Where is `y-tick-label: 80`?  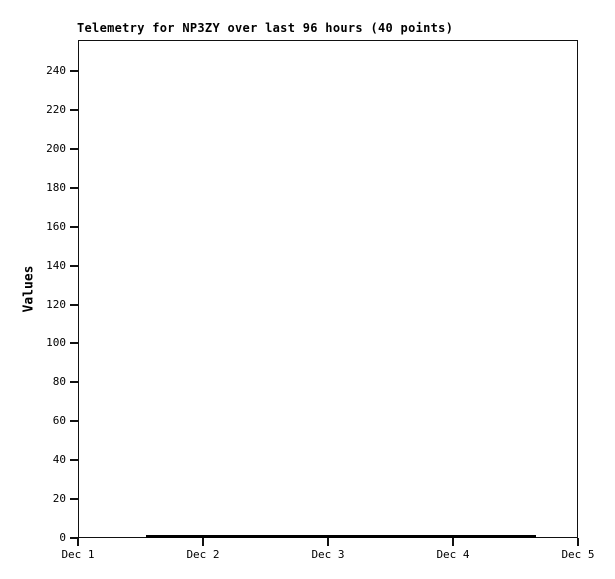
y-tick-label: 80 is located at coordinates (59, 382).